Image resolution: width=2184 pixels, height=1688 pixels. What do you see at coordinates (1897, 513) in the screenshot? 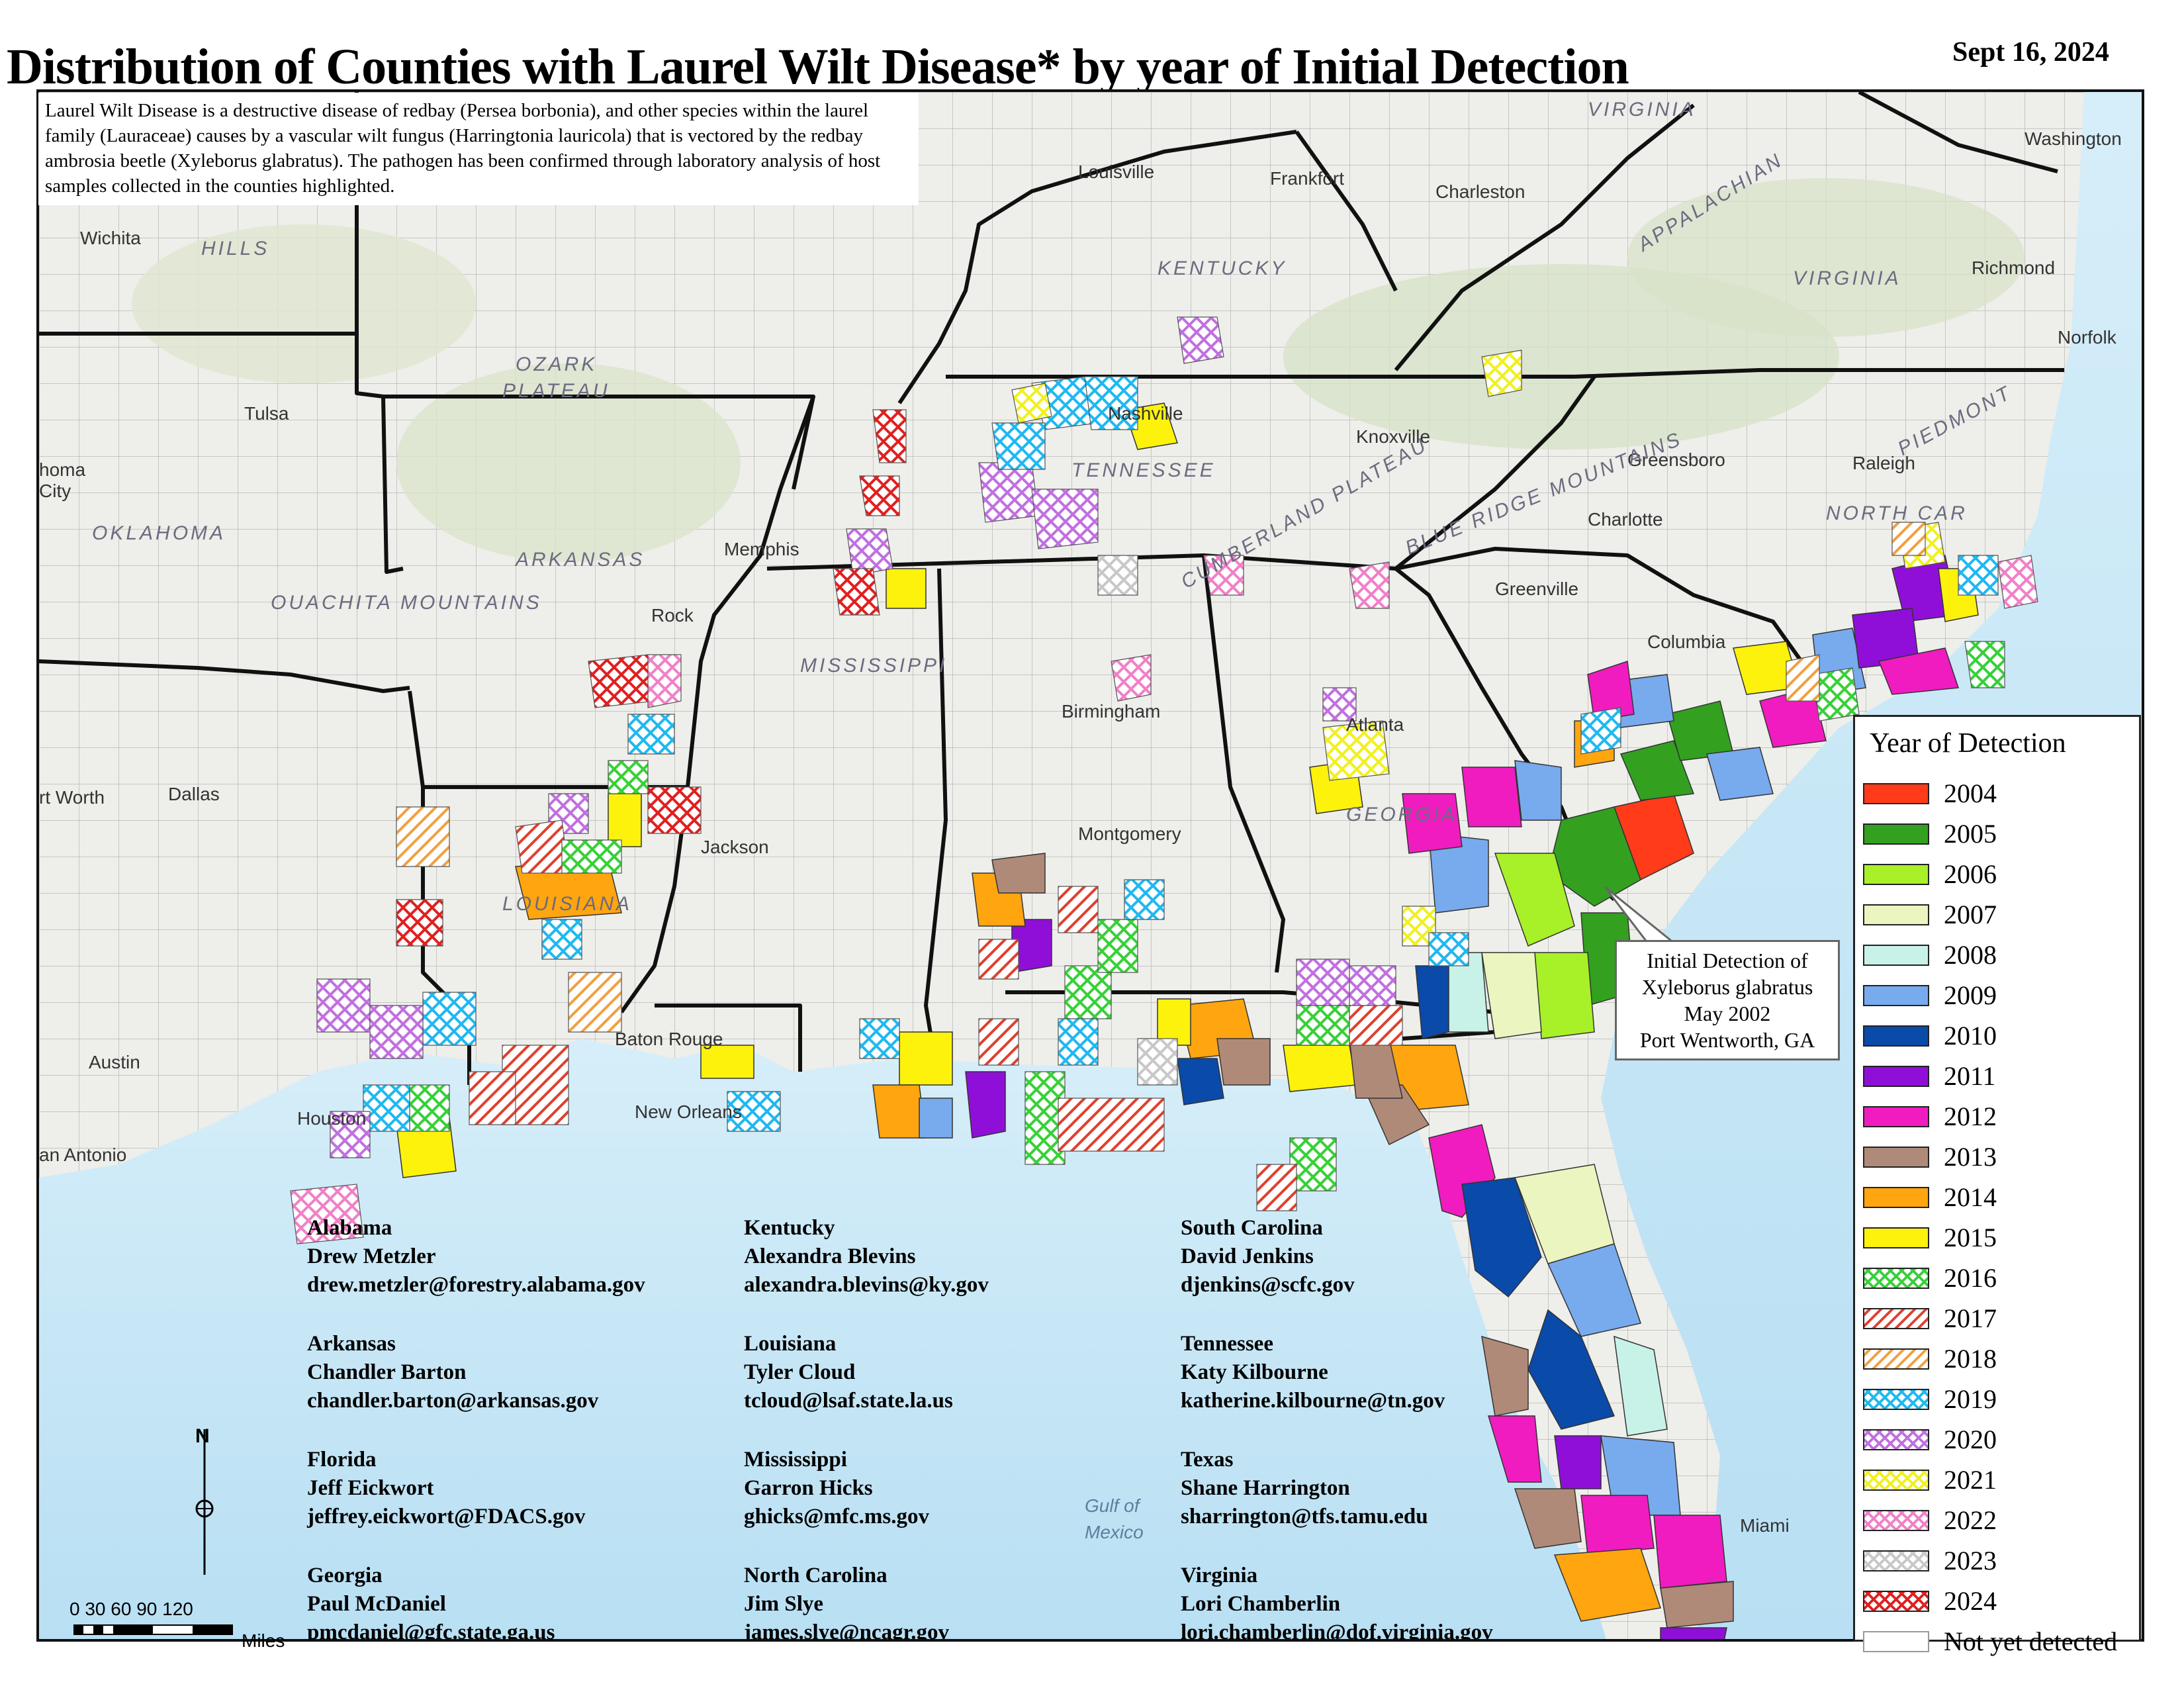
I see `label-north-carolina: NORTH CAR` at bounding box center [1897, 513].